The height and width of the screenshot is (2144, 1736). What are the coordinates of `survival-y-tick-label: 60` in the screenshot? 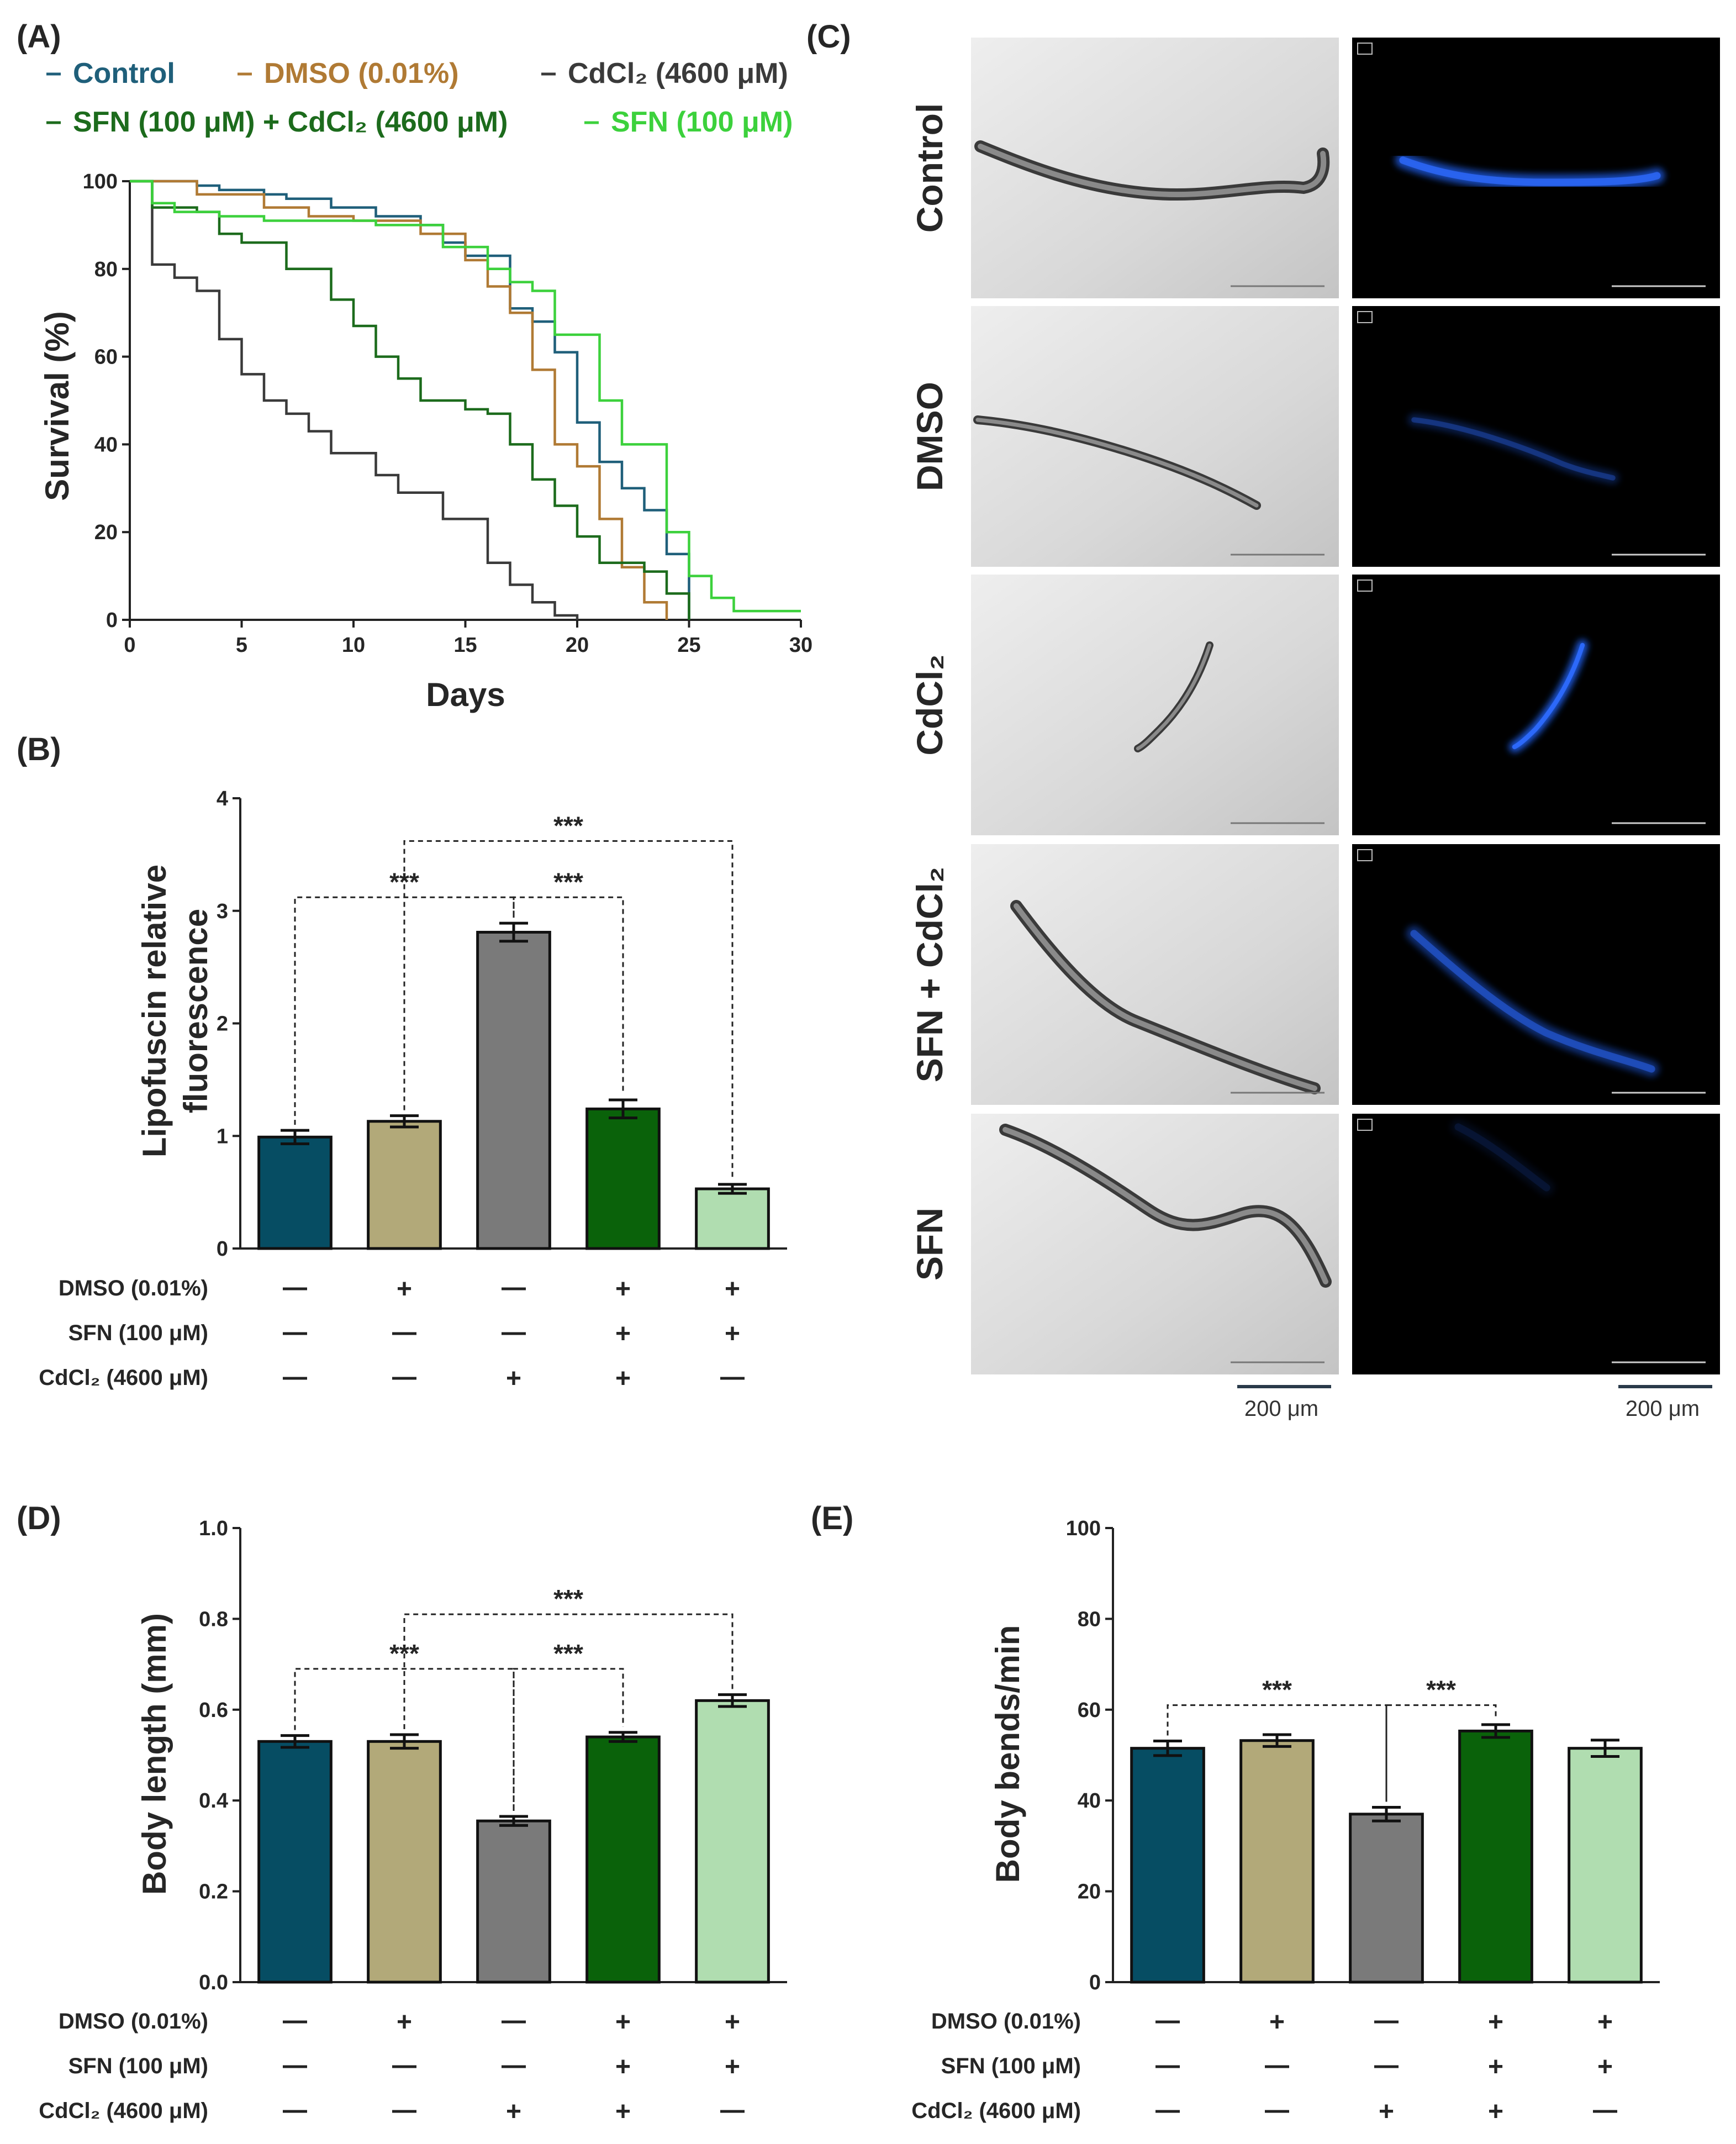 It's located at (106, 357).